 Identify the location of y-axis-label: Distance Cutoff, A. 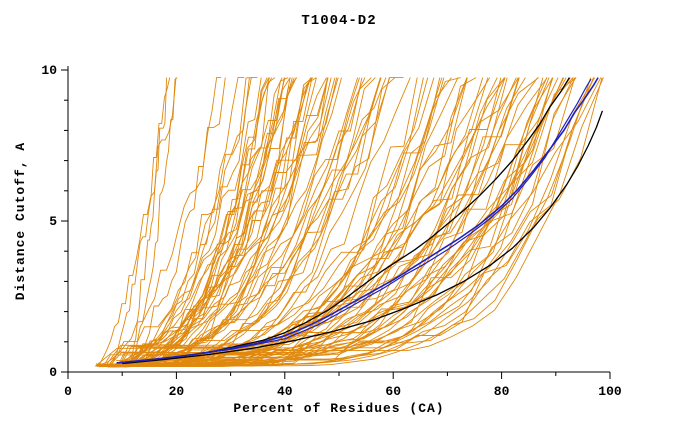
(20, 221).